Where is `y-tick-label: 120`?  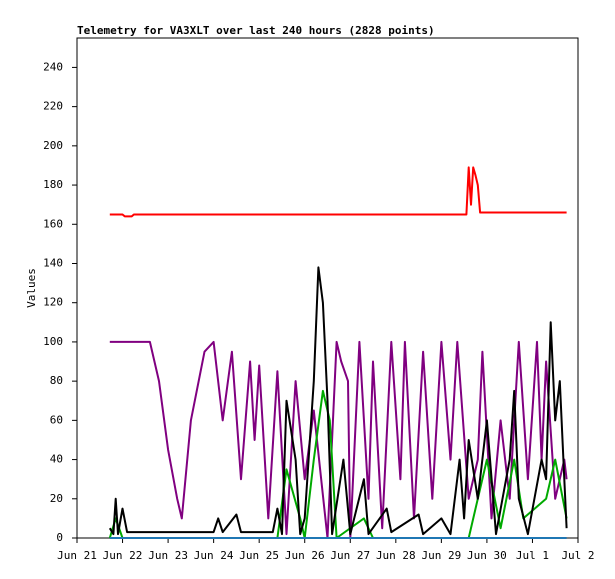
y-tick-label: 120 is located at coordinates (53, 302).